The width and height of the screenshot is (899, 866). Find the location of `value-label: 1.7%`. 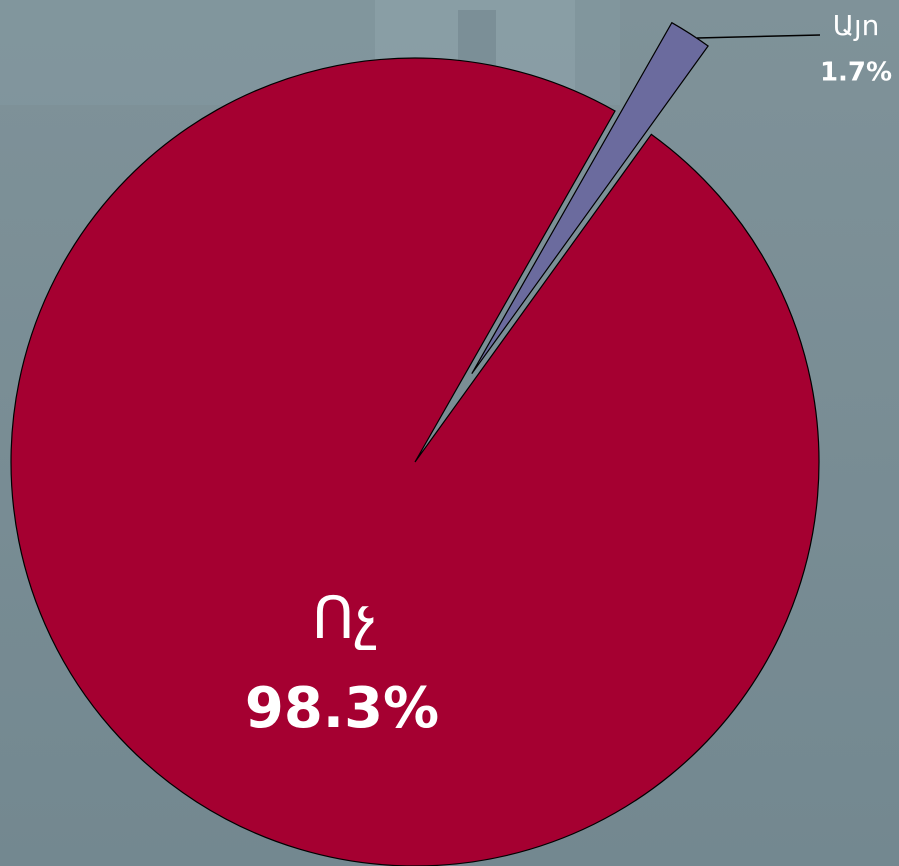

value-label: 1.7% is located at coordinates (856, 73).